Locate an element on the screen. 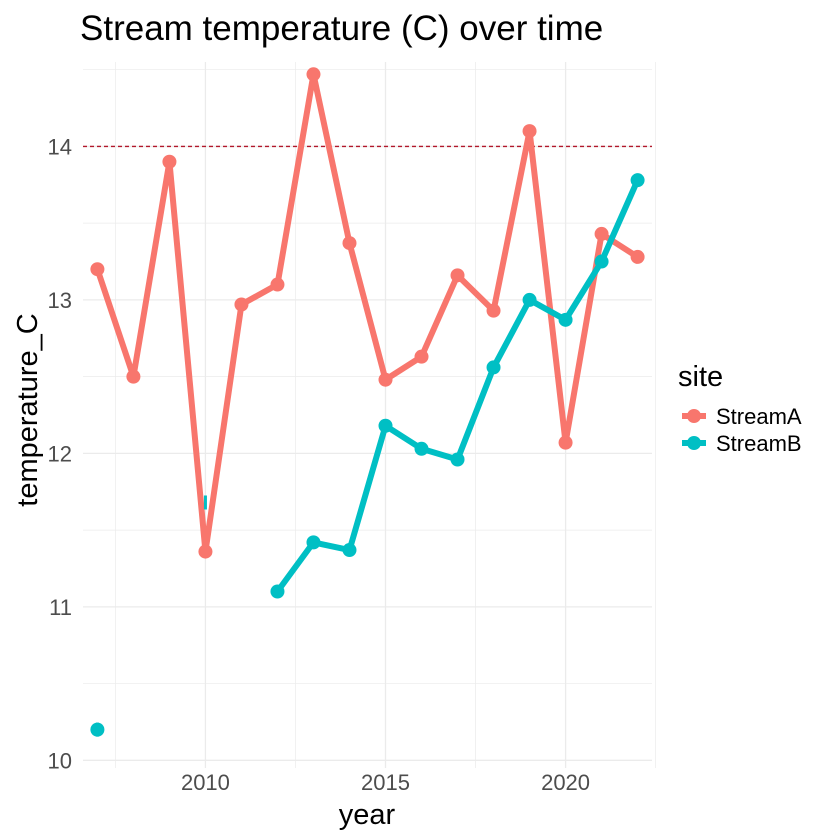  y-tick-label: 10 is located at coordinates (60, 760).